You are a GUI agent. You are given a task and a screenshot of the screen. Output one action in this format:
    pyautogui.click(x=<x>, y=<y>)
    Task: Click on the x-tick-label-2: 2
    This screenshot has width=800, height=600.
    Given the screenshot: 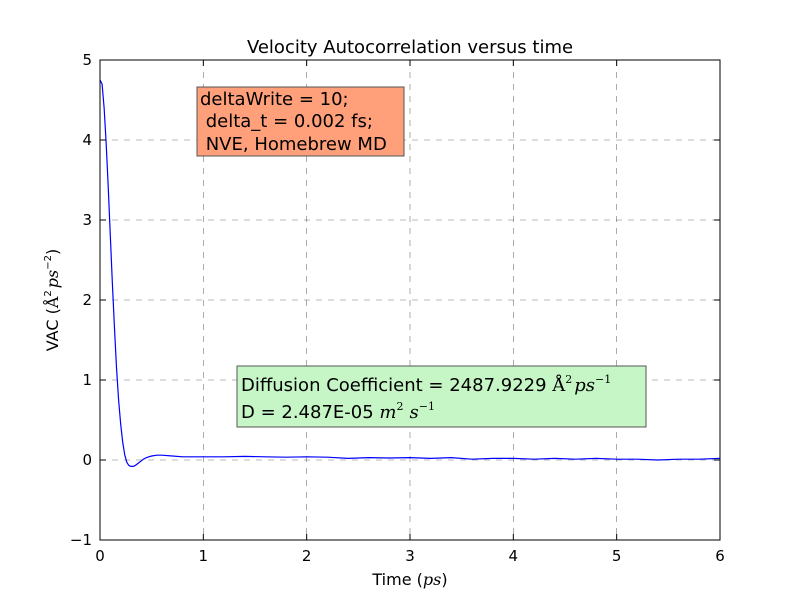 What is the action you would take?
    pyautogui.click(x=307, y=556)
    